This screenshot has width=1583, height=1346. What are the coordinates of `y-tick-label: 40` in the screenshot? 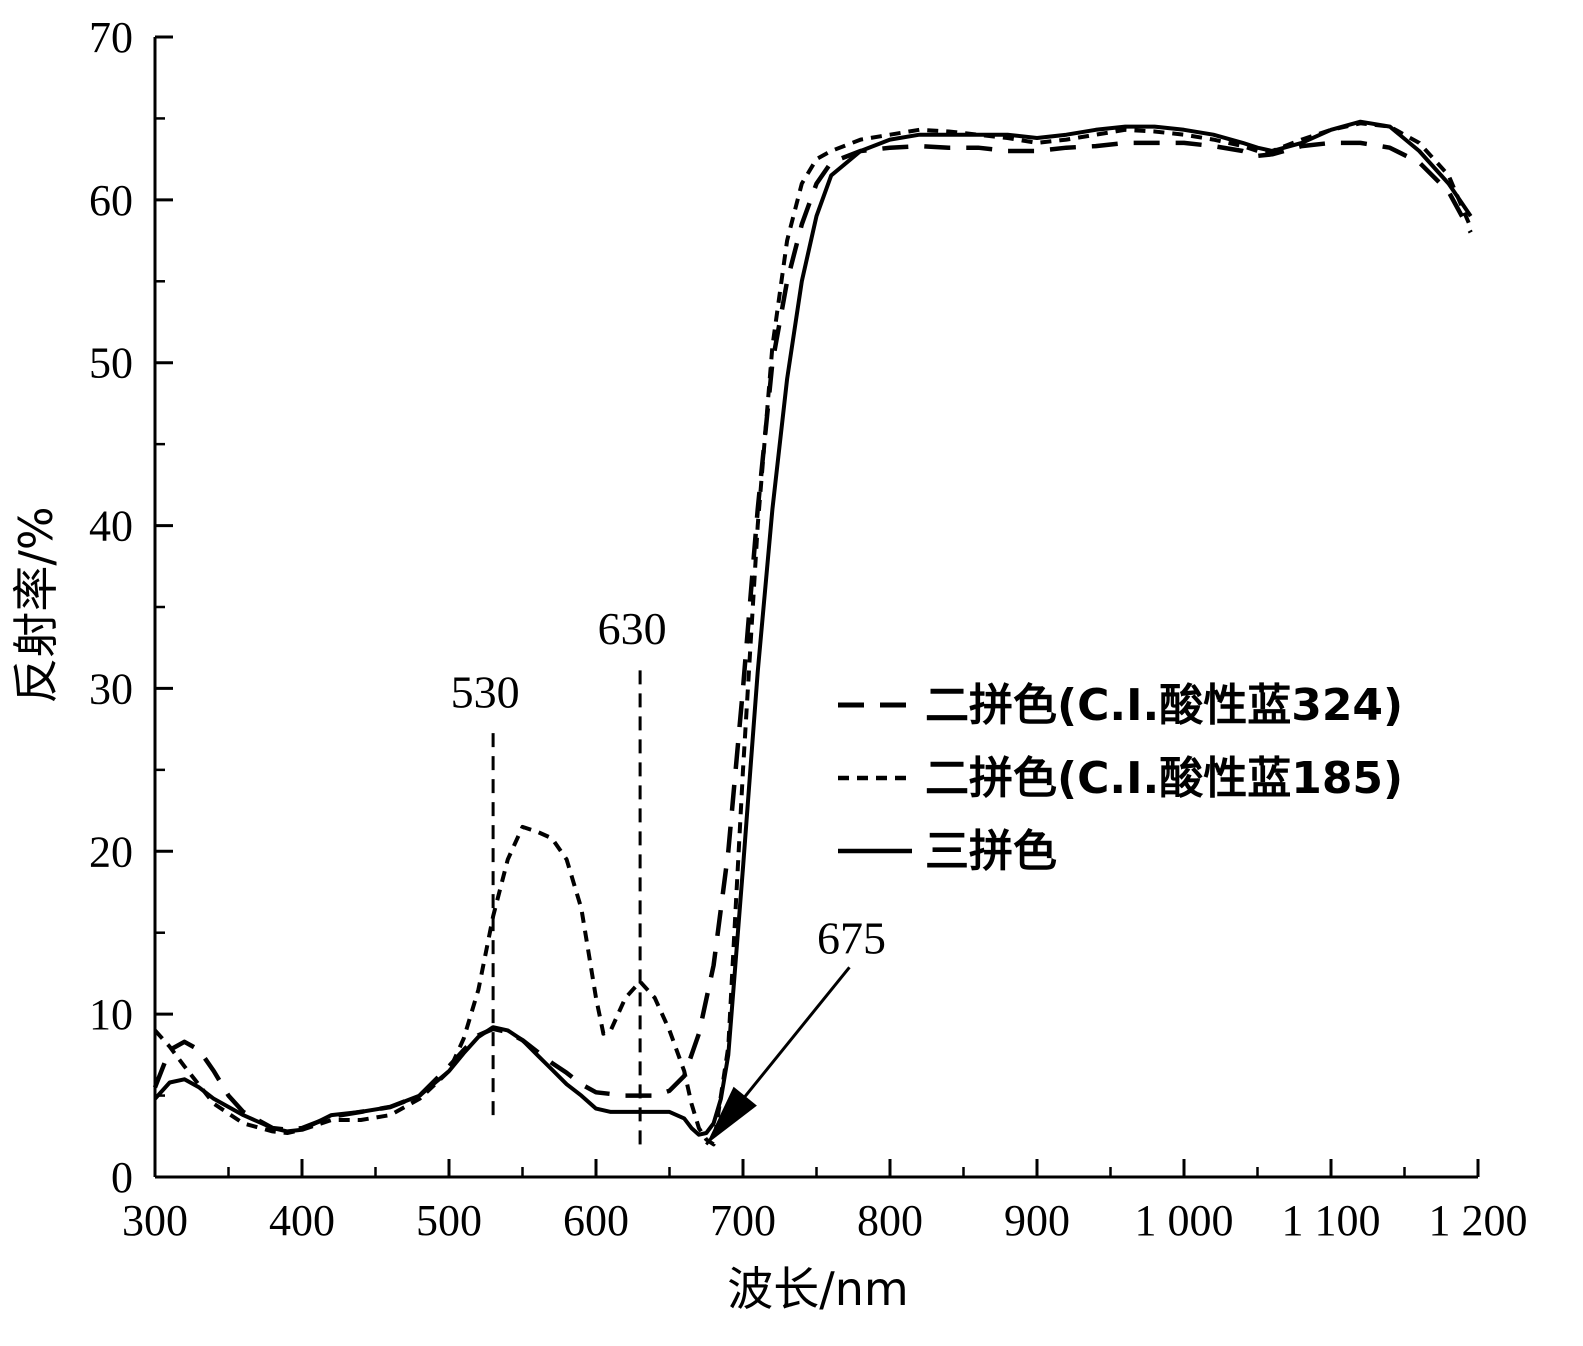 It's located at (111, 526).